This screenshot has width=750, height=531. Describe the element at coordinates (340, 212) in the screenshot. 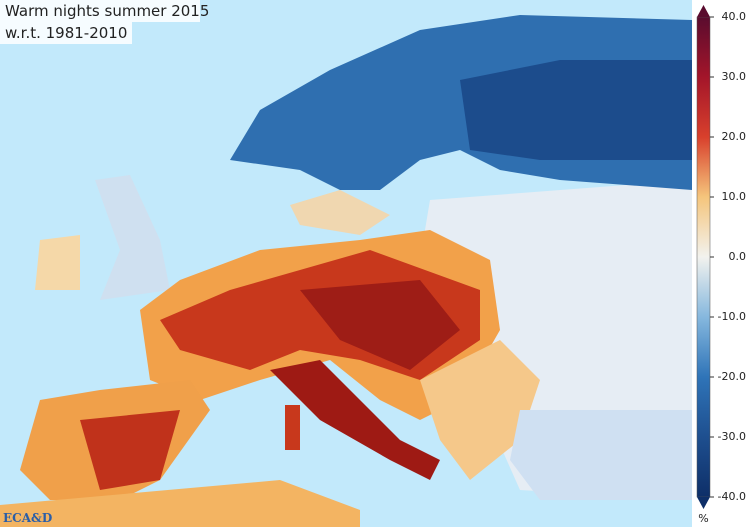

I see `denmark` at that location.